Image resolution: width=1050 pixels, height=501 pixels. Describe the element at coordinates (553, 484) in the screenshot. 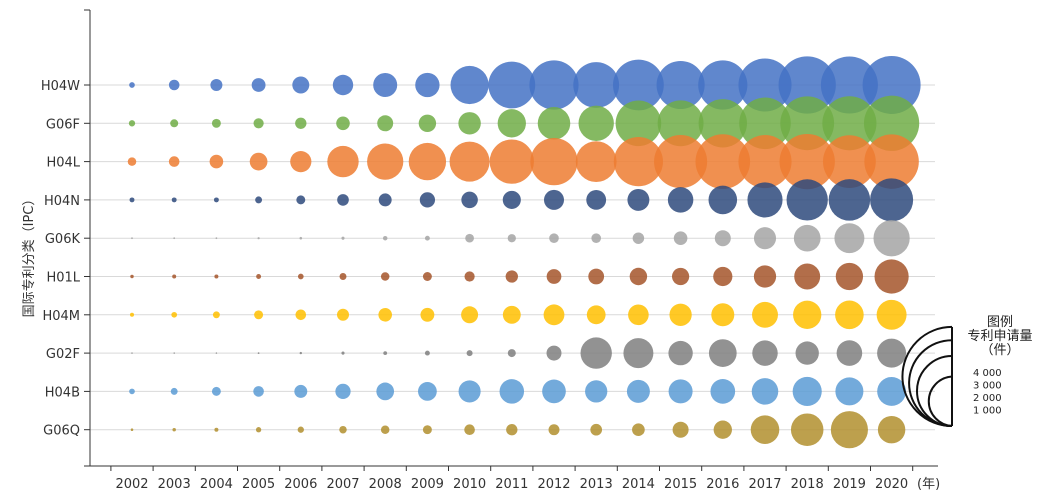

I see `x-tick-label: 2012` at that location.